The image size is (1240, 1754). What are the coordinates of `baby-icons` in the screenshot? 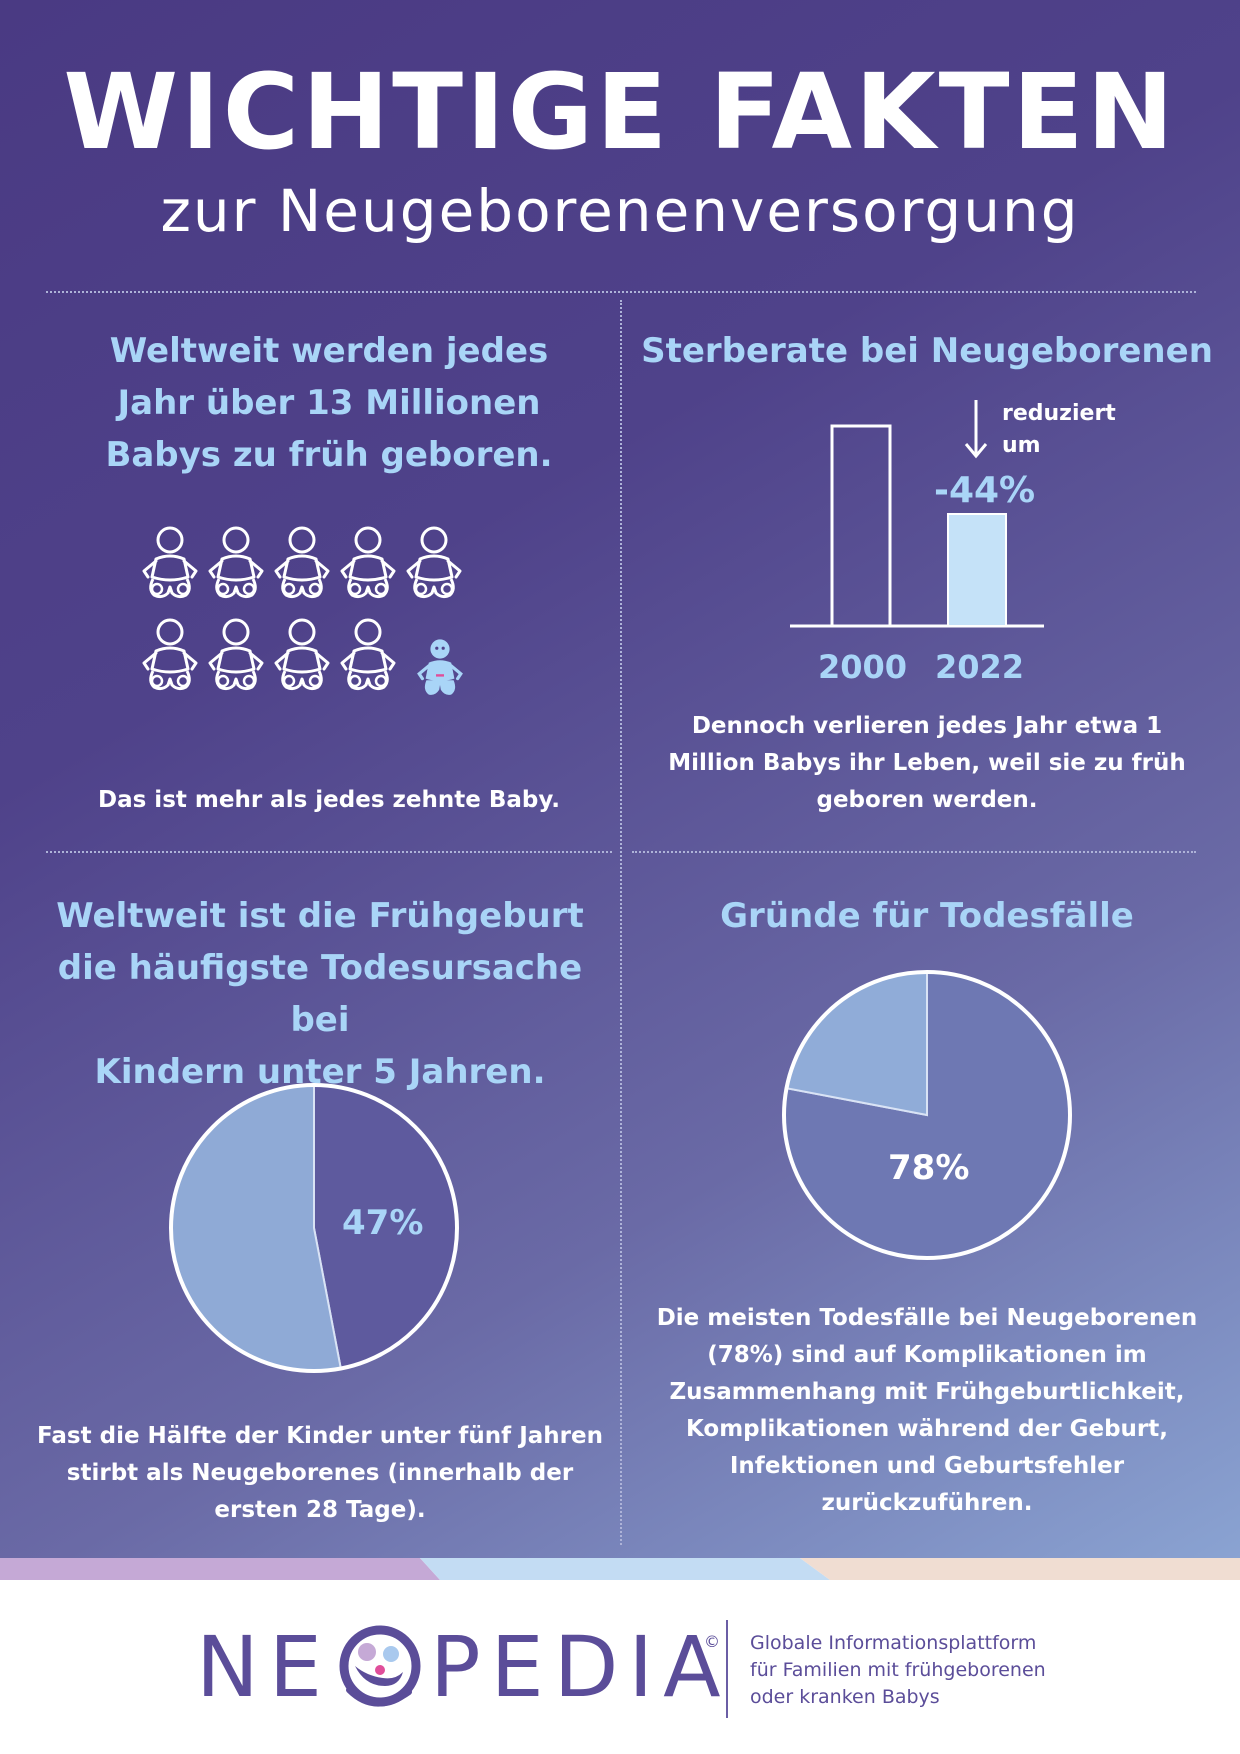 It's located at (302, 610).